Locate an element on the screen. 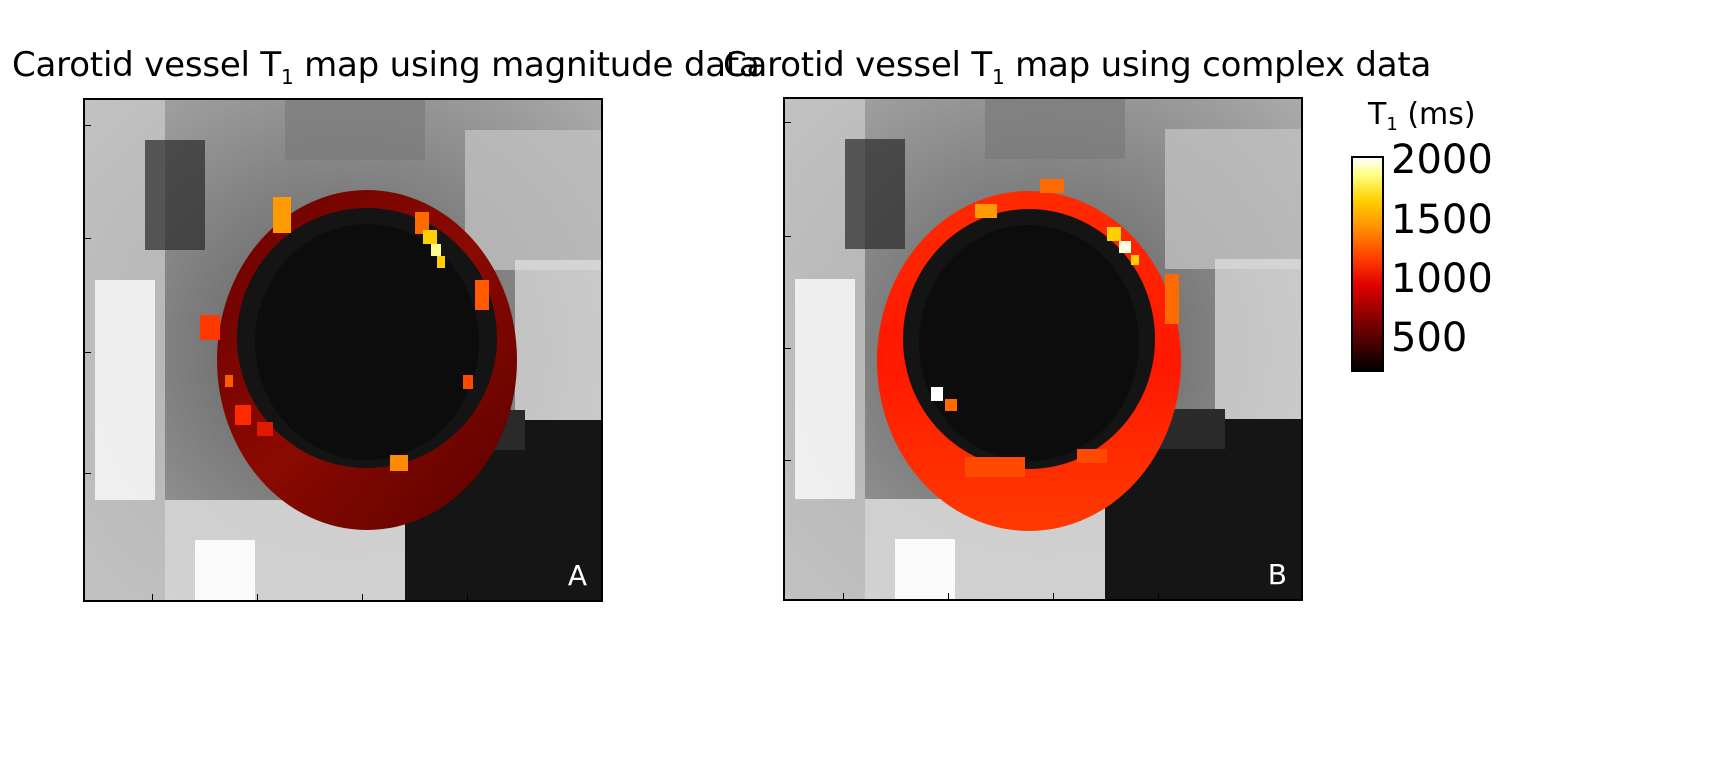 The height and width of the screenshot is (759, 1735). colorbar-tick-label: 500 is located at coordinates (1429, 338).